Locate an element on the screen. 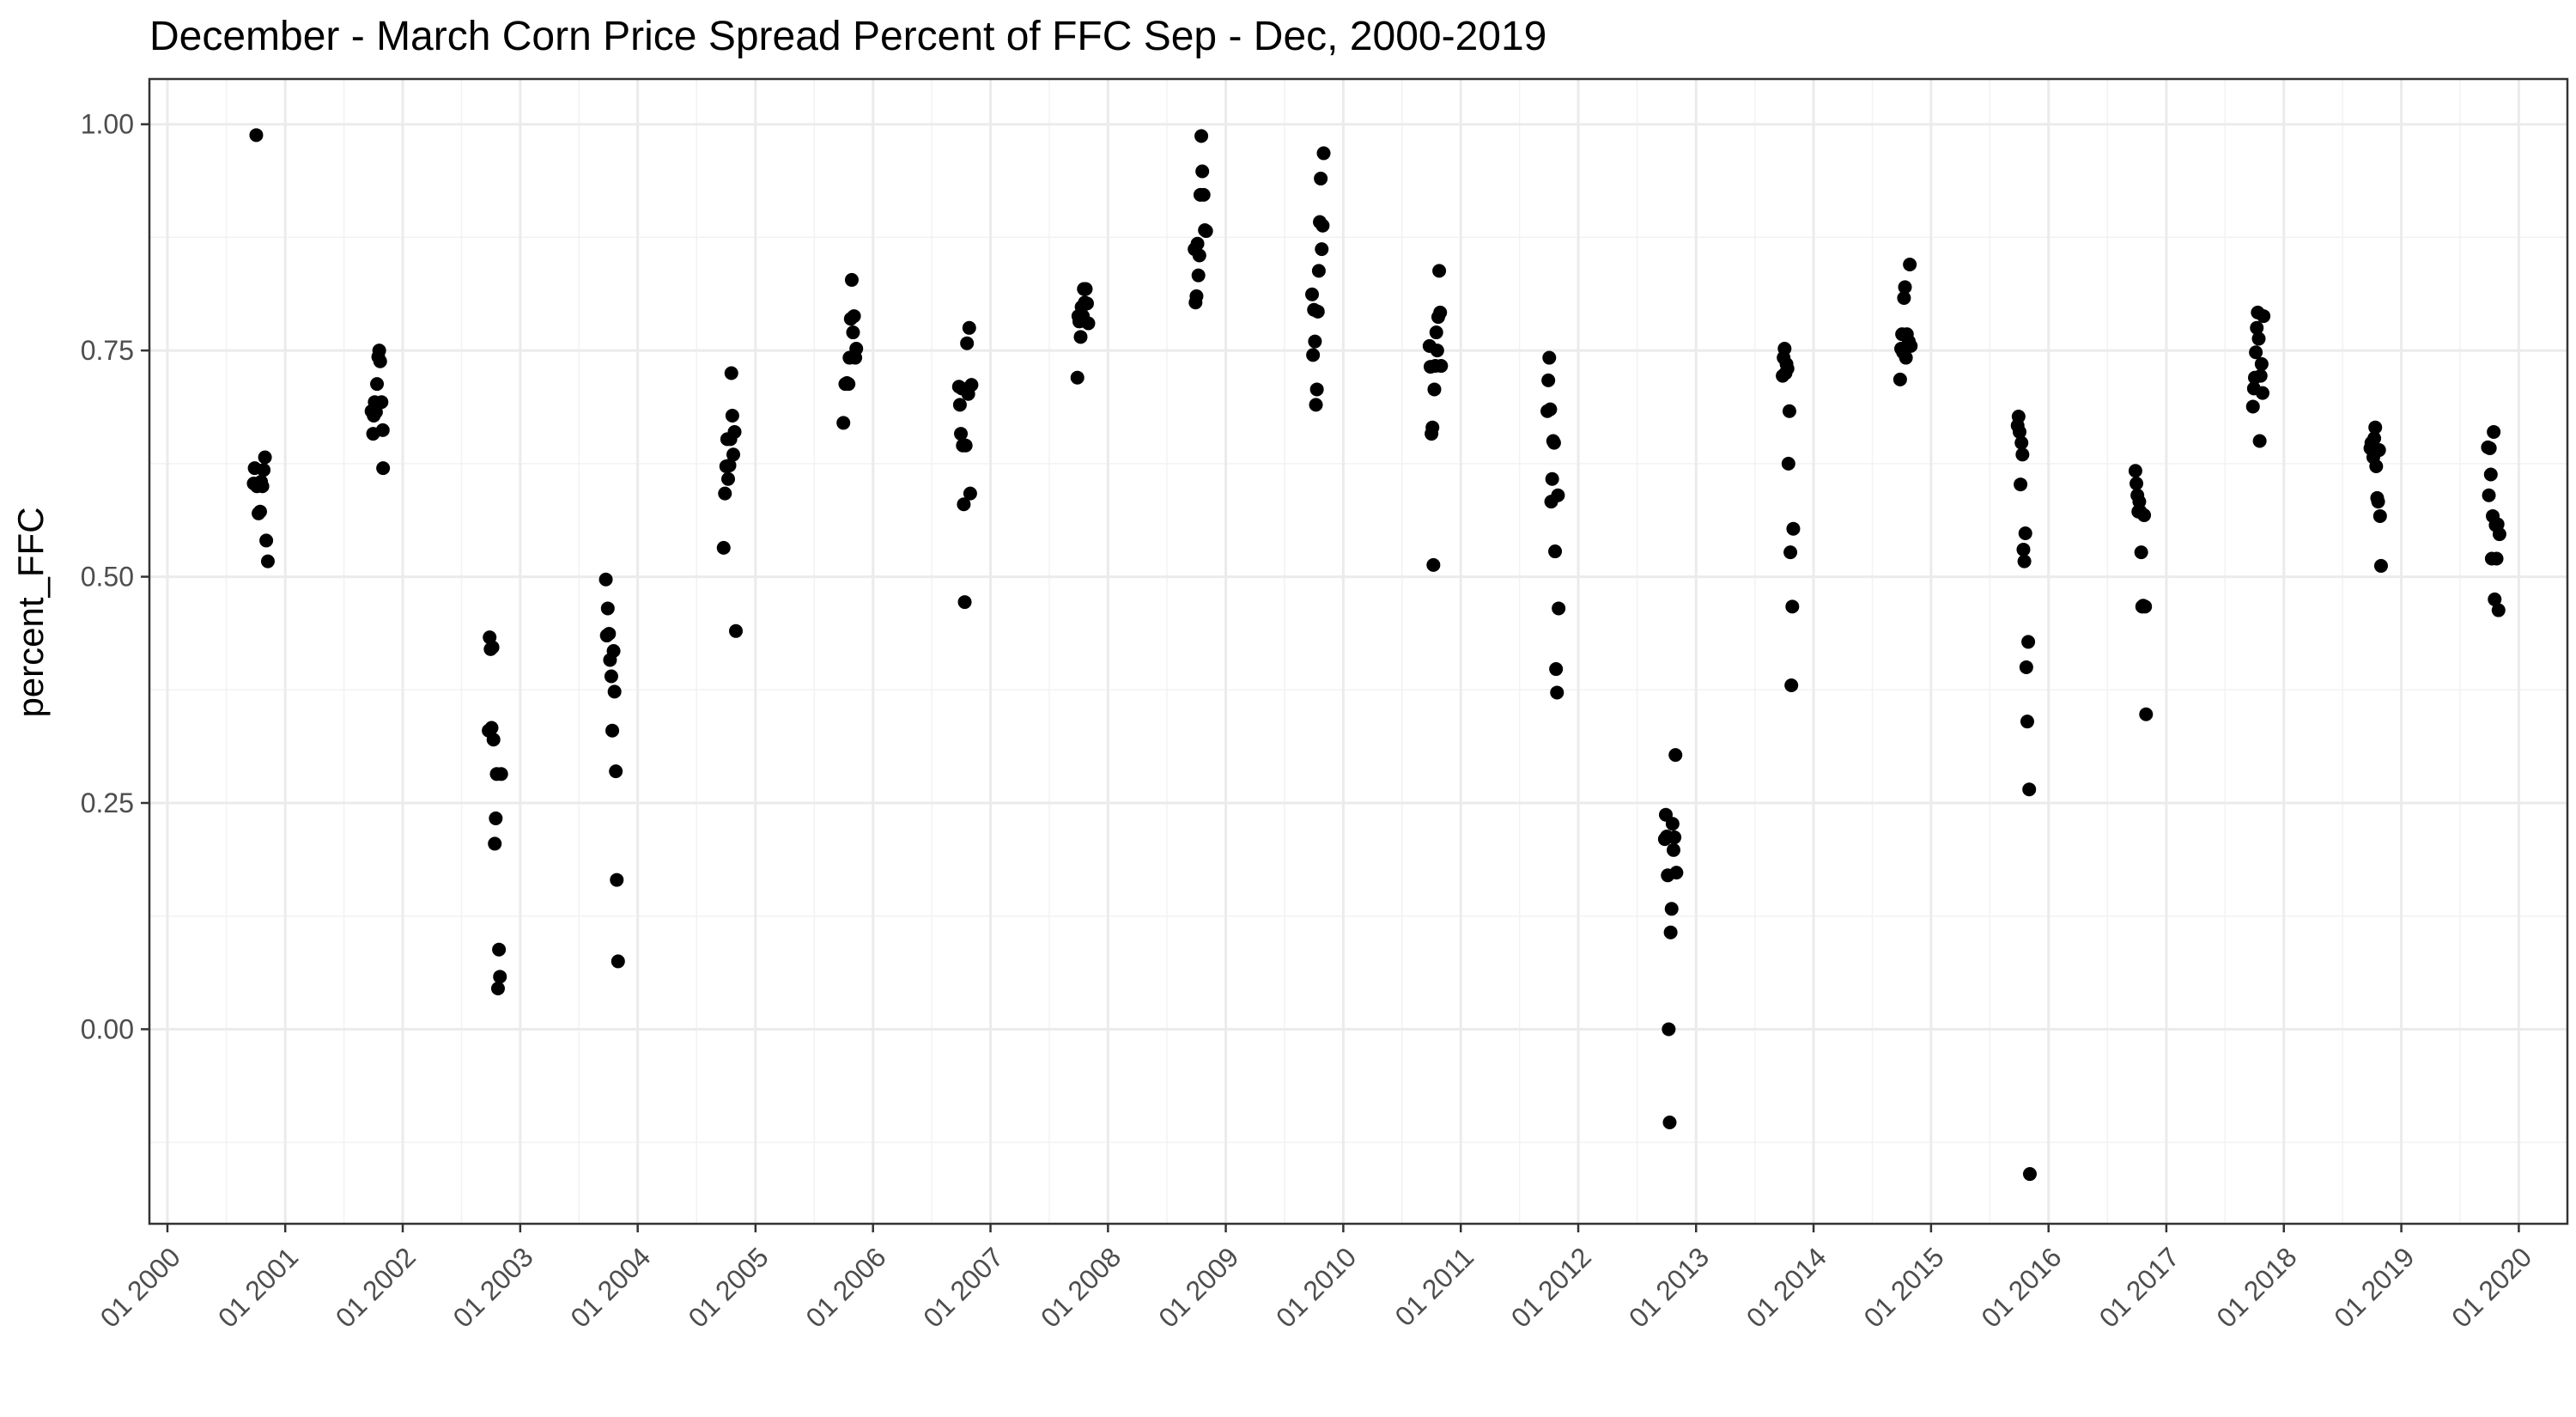  y-axis-ticks: 0.00 0.25 0.50 0.75 1.00 is located at coordinates (115, 576).